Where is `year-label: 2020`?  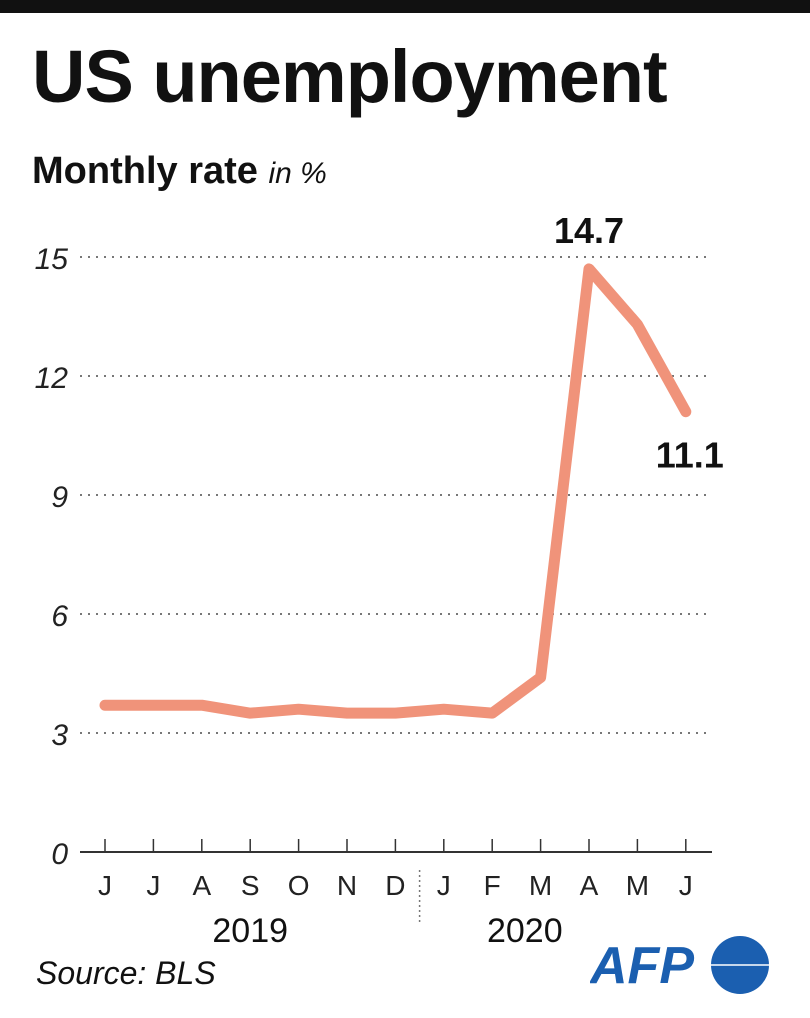 year-label: 2020 is located at coordinates (525, 931).